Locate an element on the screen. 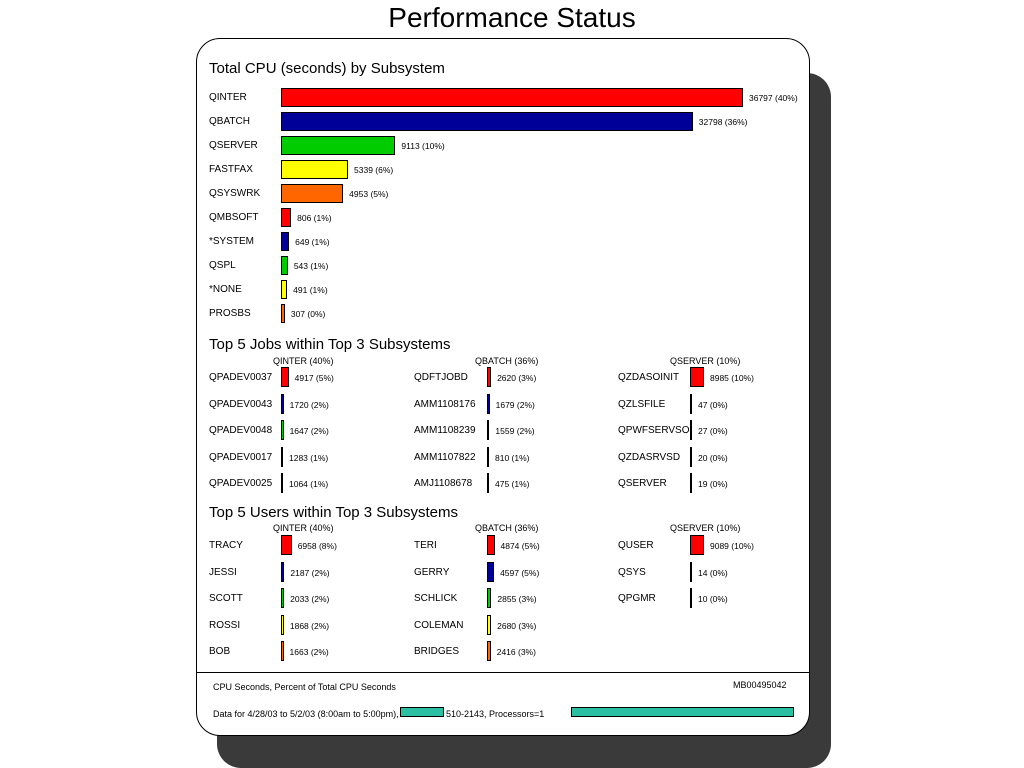  data-label: 1559 (2%) is located at coordinates (515, 431).